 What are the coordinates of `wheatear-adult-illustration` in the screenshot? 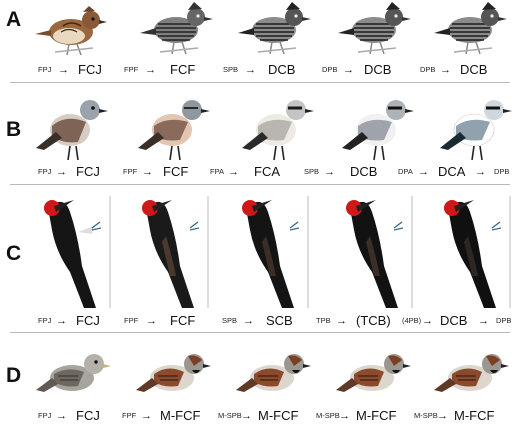 It's located at (476, 130).